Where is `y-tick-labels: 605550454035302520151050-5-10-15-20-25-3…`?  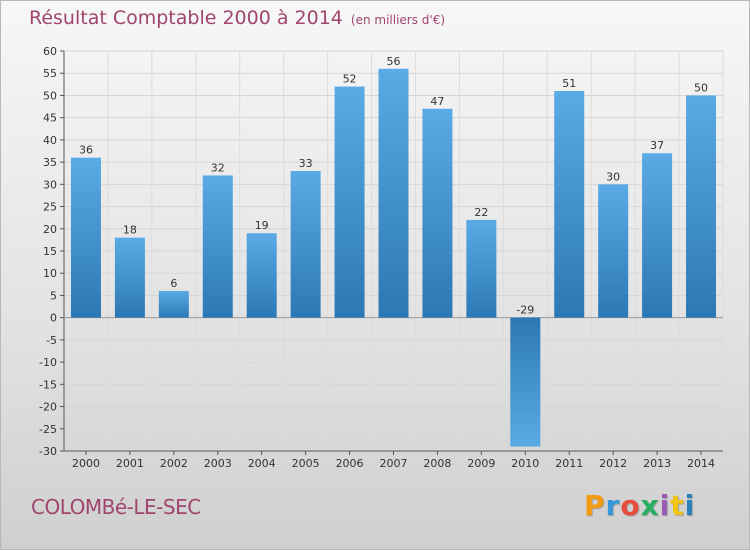
y-tick-labels: 605550454035302520151050-5-10-15-20-25-3… is located at coordinates (48, 251).